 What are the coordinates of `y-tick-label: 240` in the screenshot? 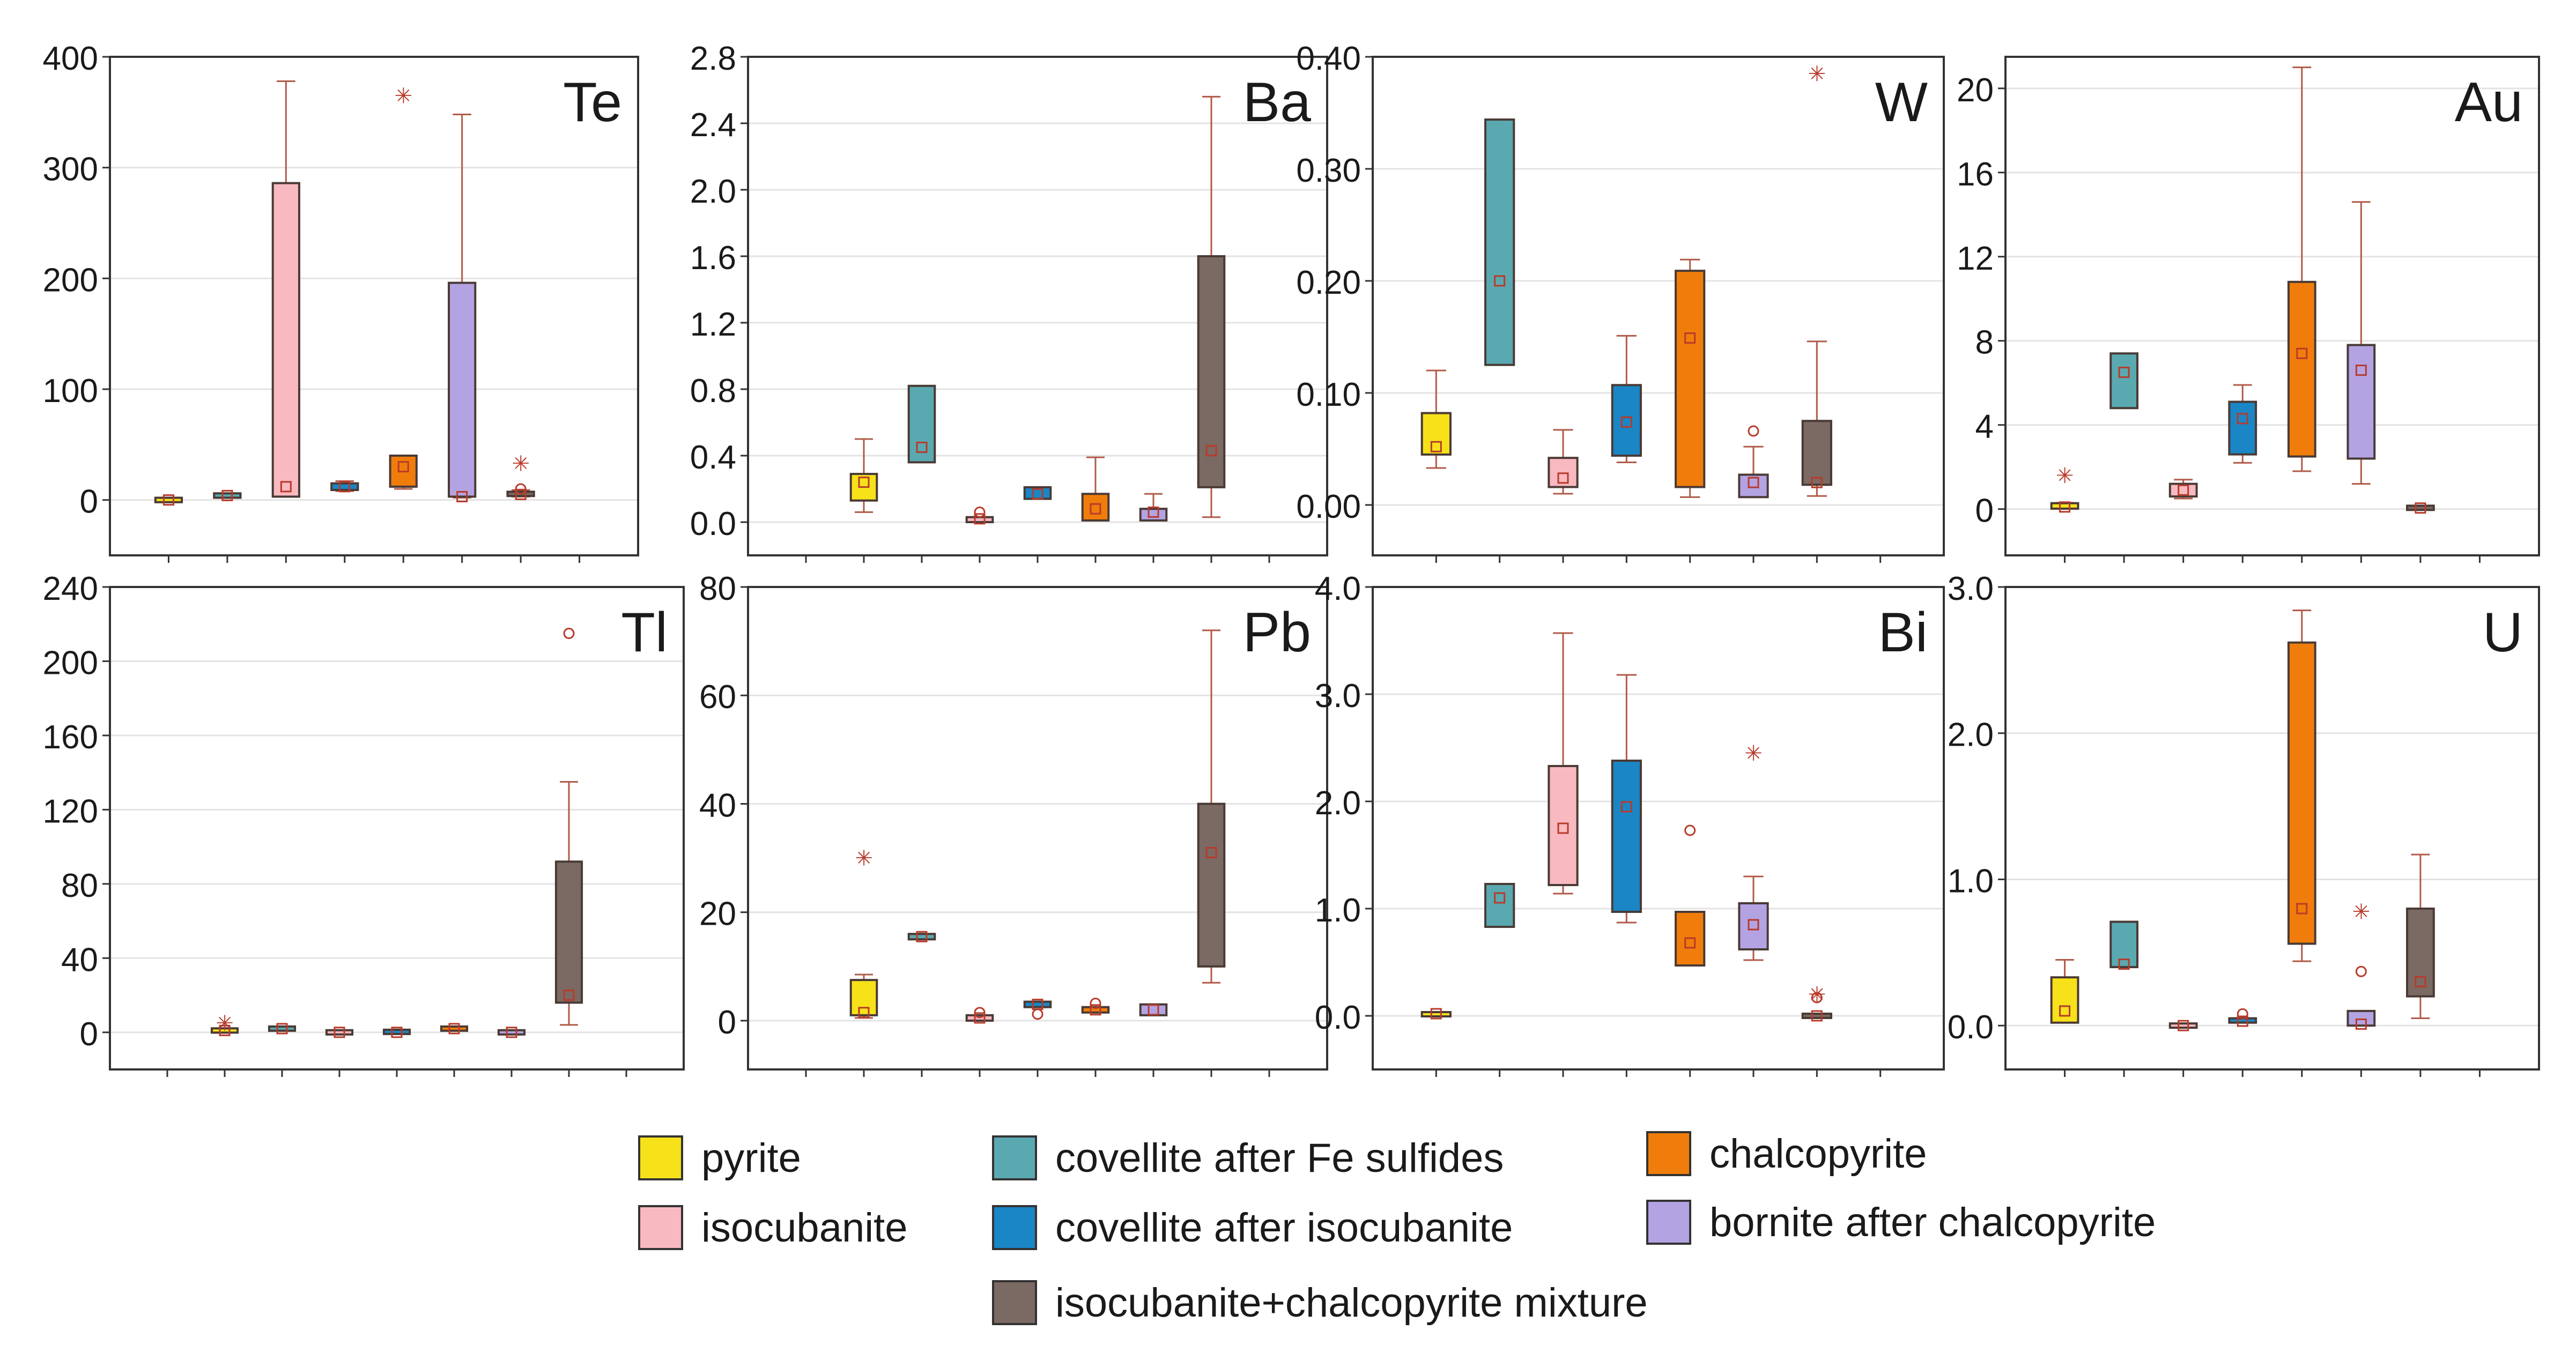 It's located at (70, 589).